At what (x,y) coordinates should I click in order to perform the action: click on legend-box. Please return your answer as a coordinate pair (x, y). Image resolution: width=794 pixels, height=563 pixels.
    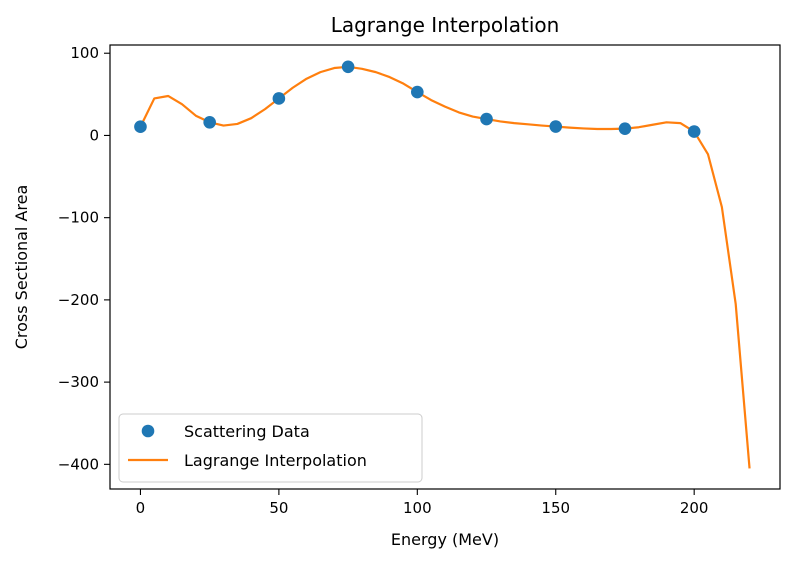
    Looking at the image, I should click on (270, 448).